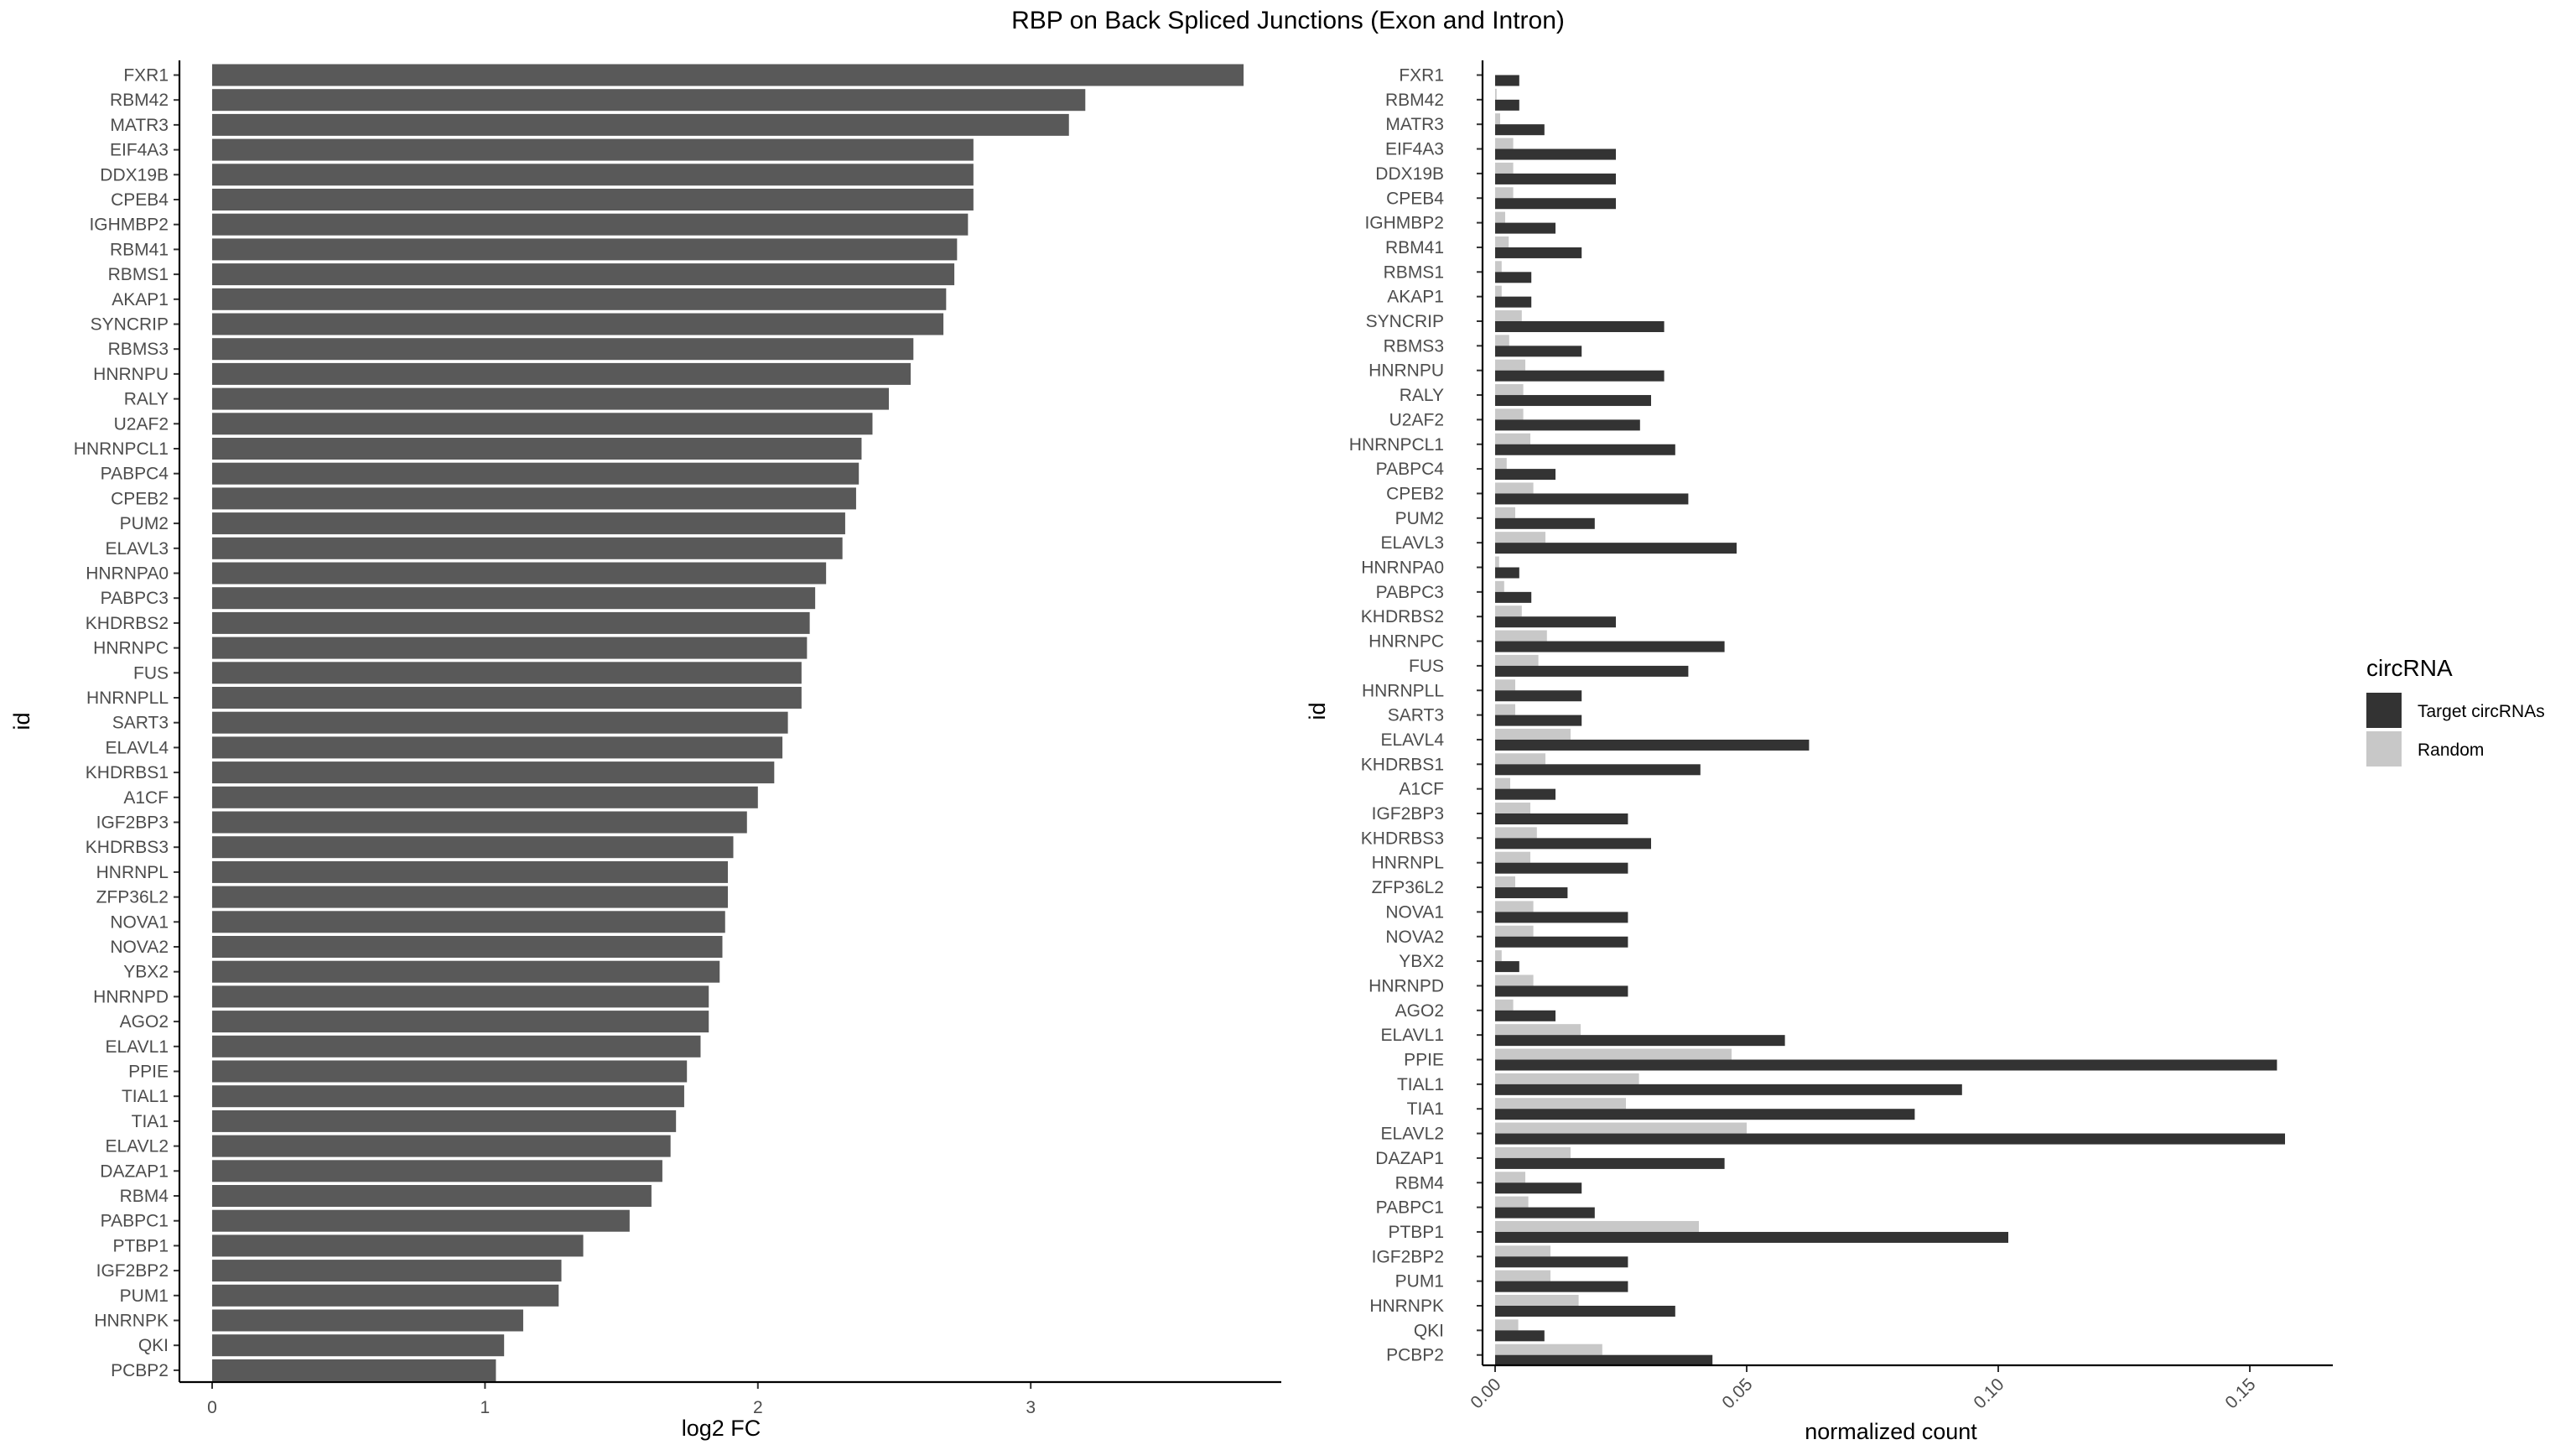  What do you see at coordinates (1419, 1011) in the screenshot?
I see `y-tick-label-ago2: AGO2` at bounding box center [1419, 1011].